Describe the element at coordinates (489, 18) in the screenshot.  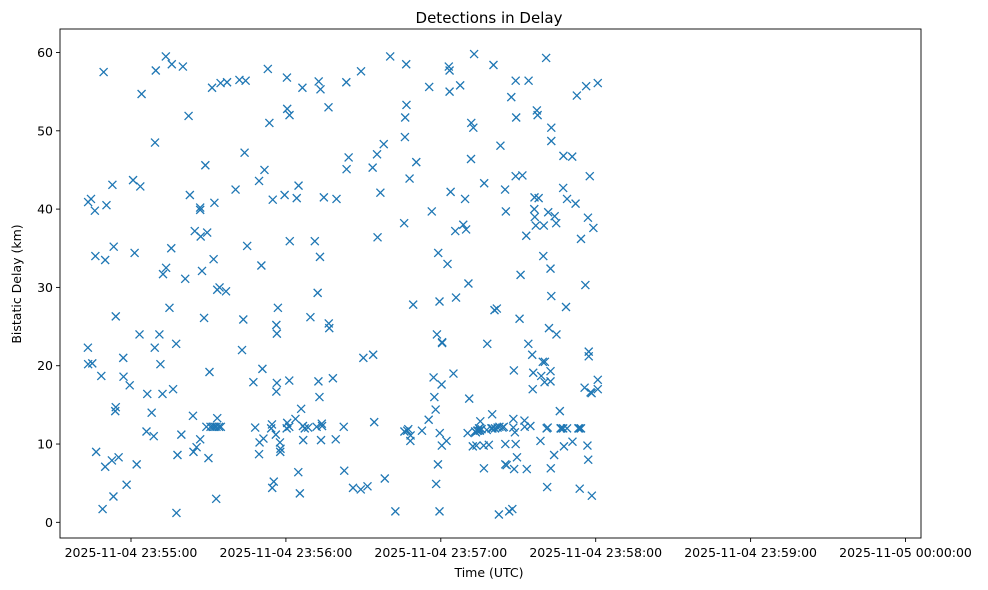
I see `chart-title: Detections in Delay` at that location.